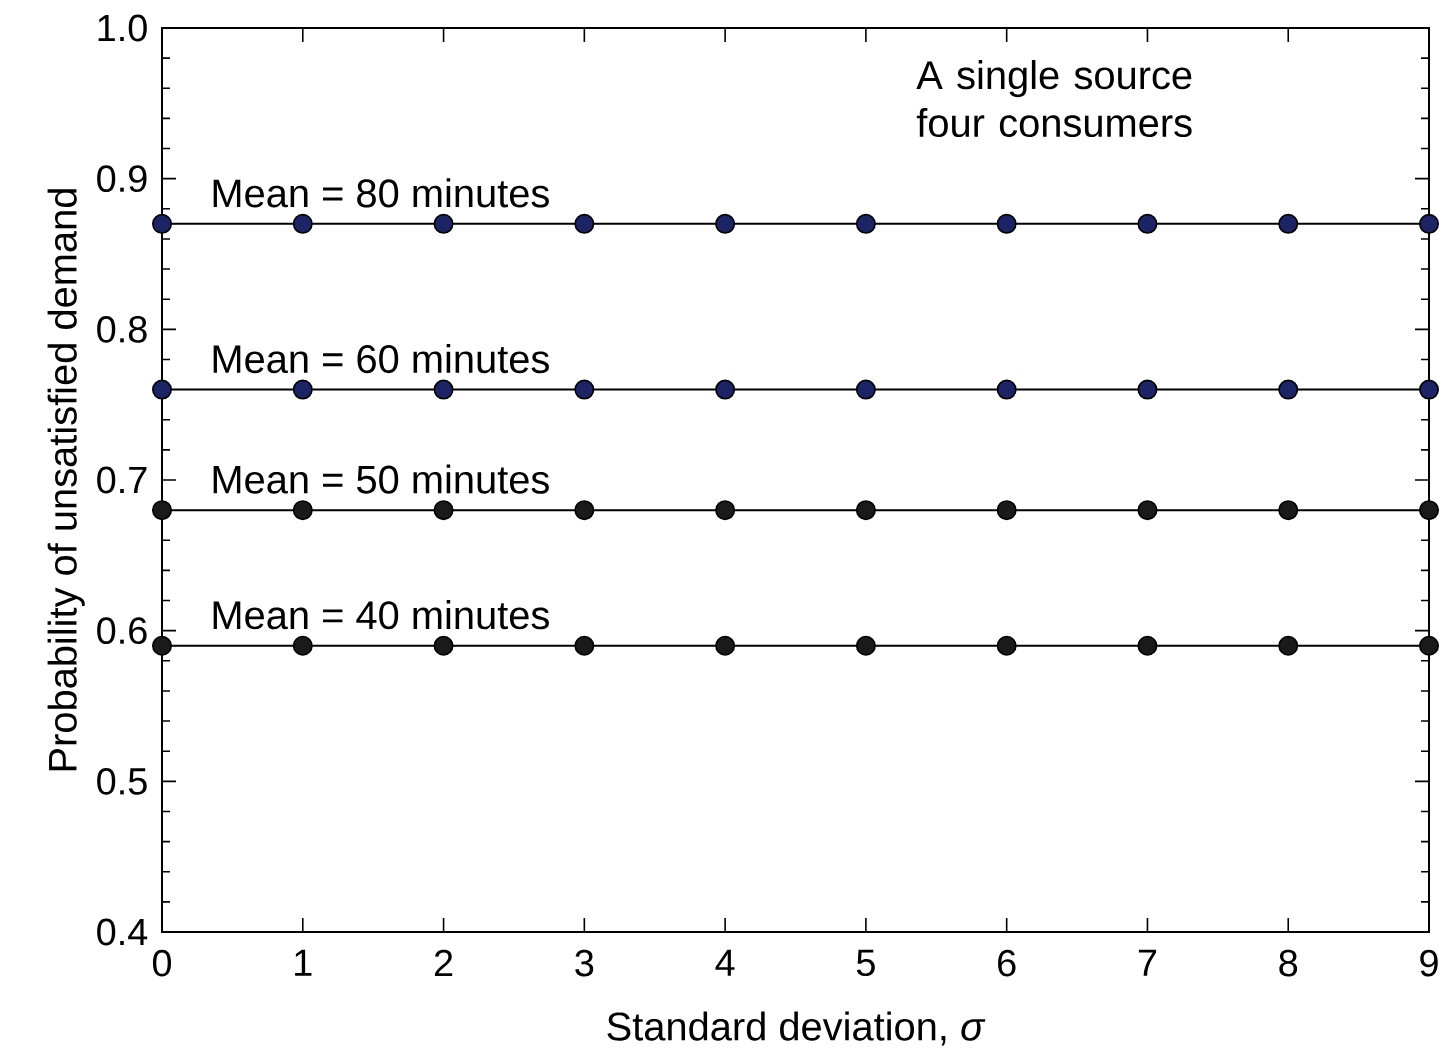 This screenshot has width=1456, height=1059. I want to click on y-tick-label: 0.4, so click(122, 932).